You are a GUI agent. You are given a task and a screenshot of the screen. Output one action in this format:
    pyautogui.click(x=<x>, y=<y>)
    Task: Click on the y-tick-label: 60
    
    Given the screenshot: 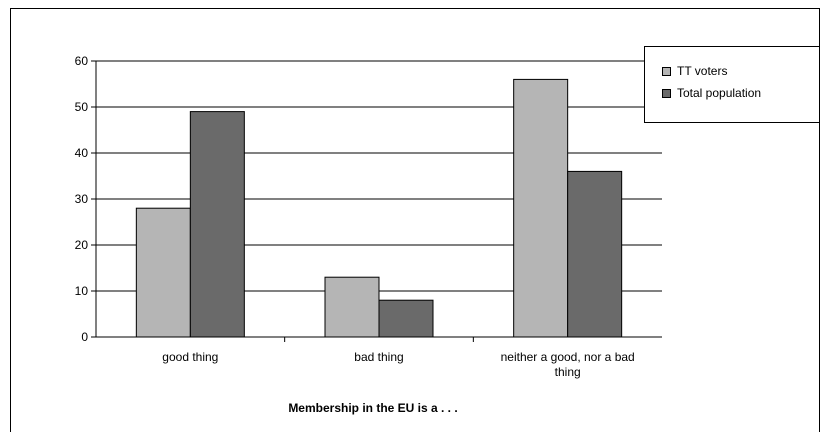 What is the action you would take?
    pyautogui.click(x=82, y=61)
    